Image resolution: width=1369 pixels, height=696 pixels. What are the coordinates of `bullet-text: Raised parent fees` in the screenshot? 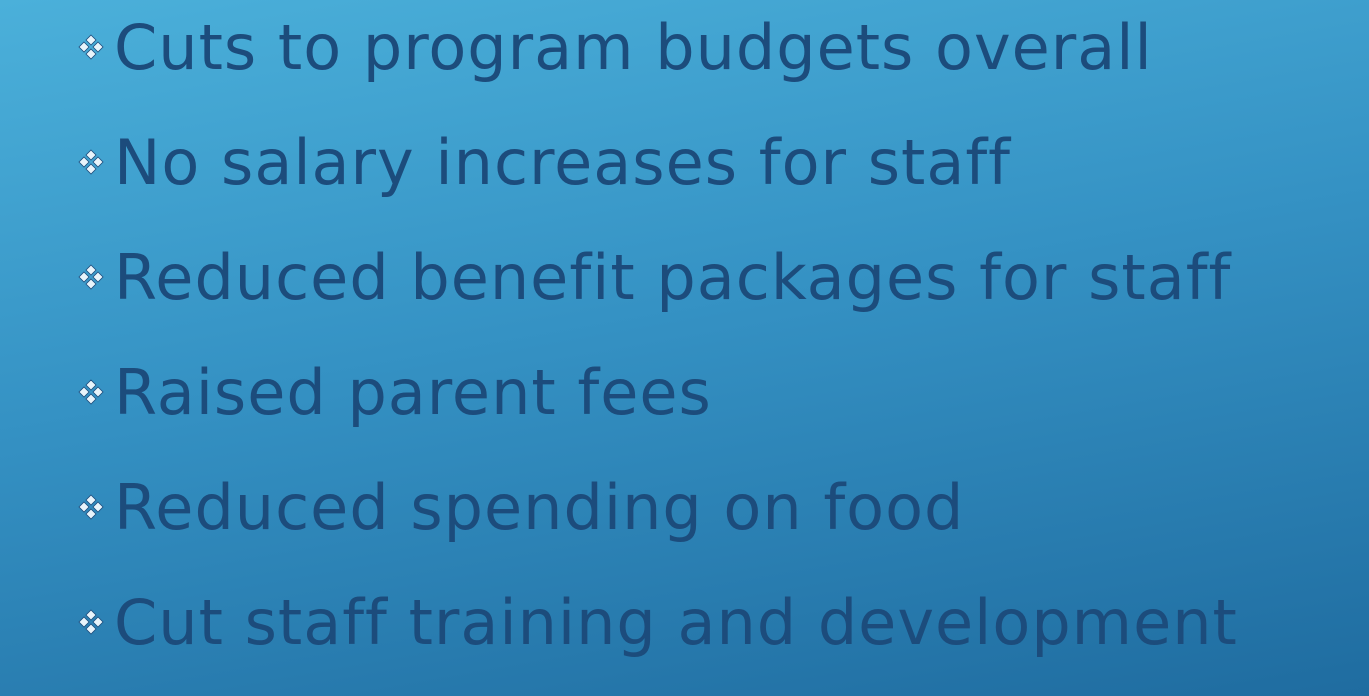 It's located at (413, 392).